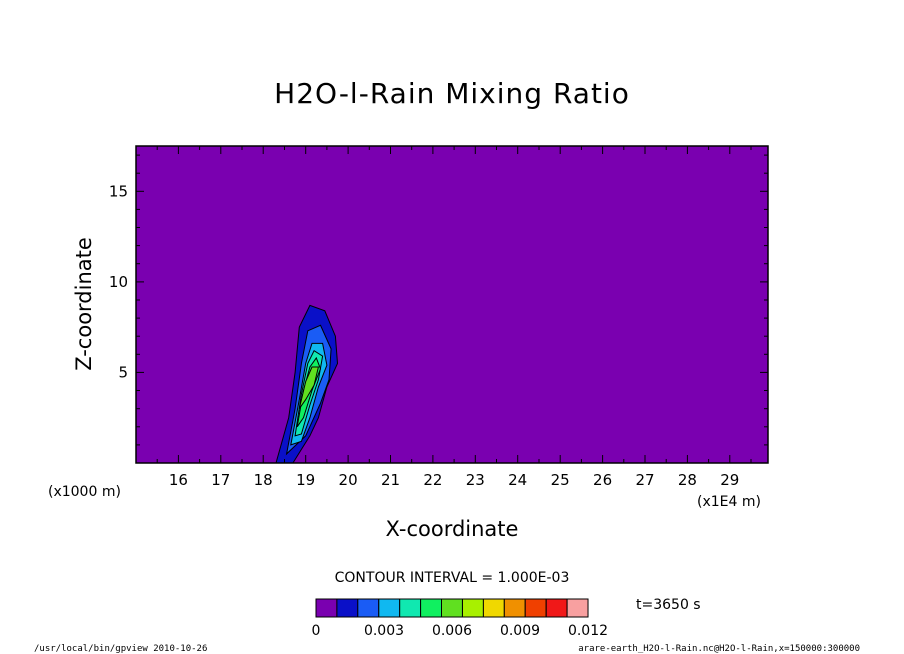 This screenshot has height=654, width=904. I want to click on y-axis-label: Z-coordinate, so click(84, 304).